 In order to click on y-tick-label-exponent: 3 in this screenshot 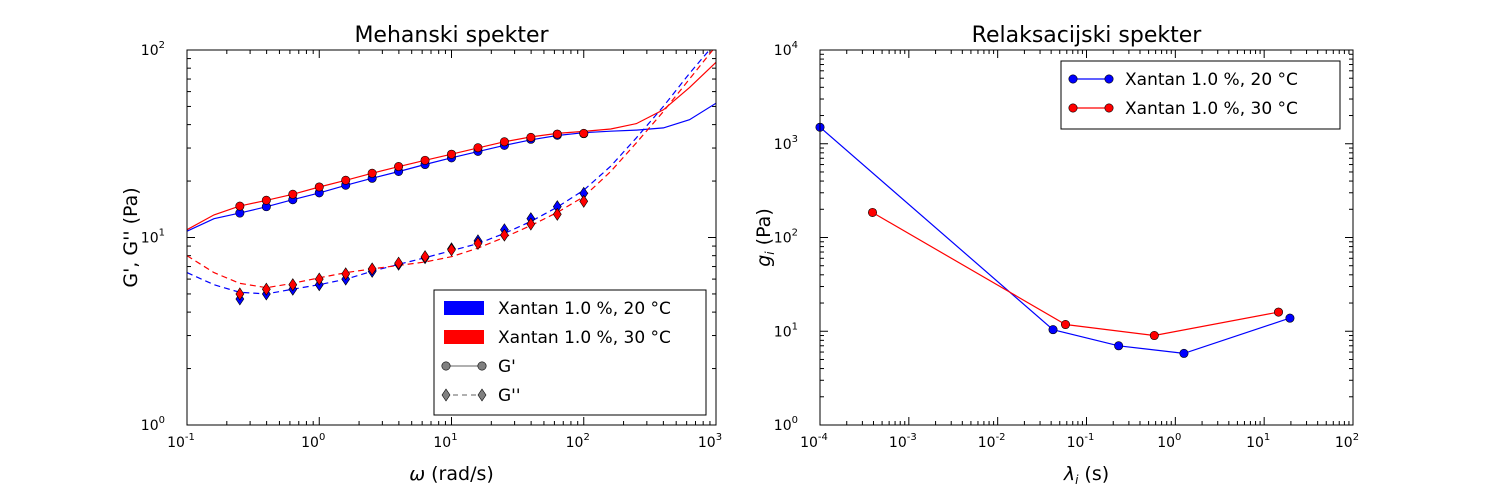, I will do `click(795, 139)`.